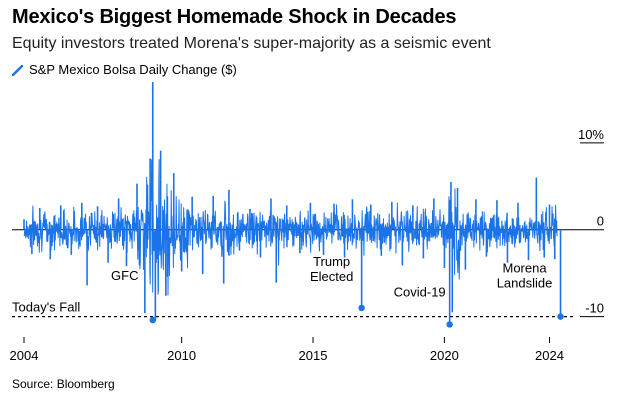 Image resolution: width=634 pixels, height=402 pixels. What do you see at coordinates (420, 291) in the screenshot?
I see `annotation-label: Covid-19` at bounding box center [420, 291].